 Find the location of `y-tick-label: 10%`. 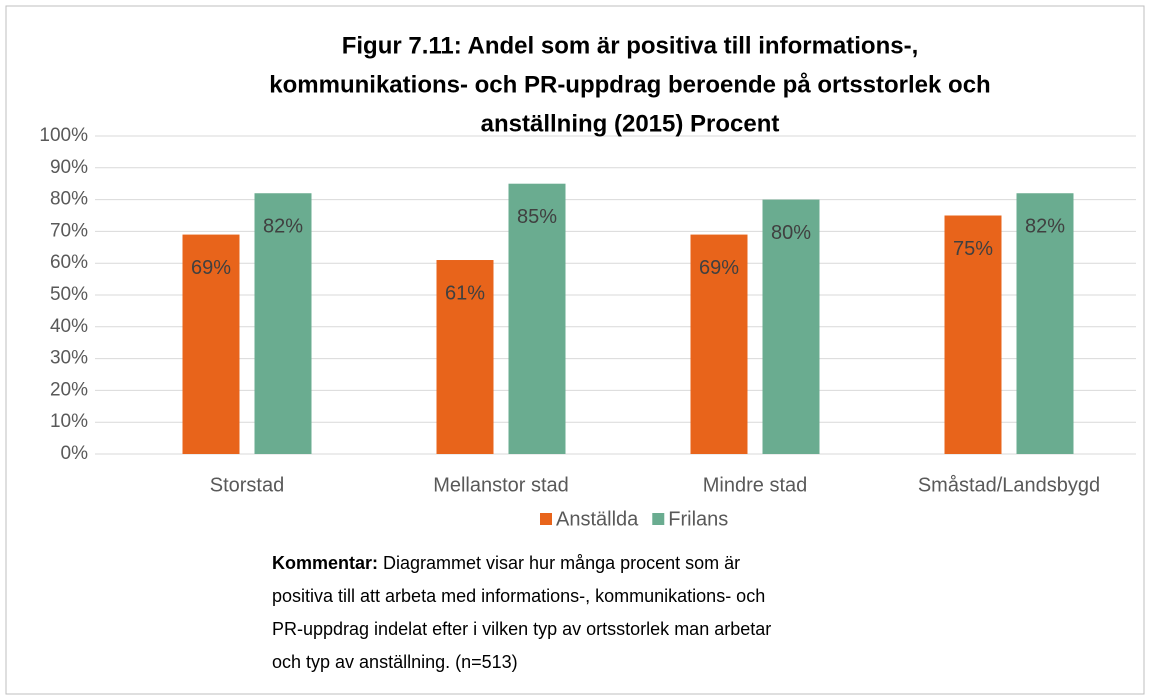

y-tick-label: 10% is located at coordinates (69, 421).